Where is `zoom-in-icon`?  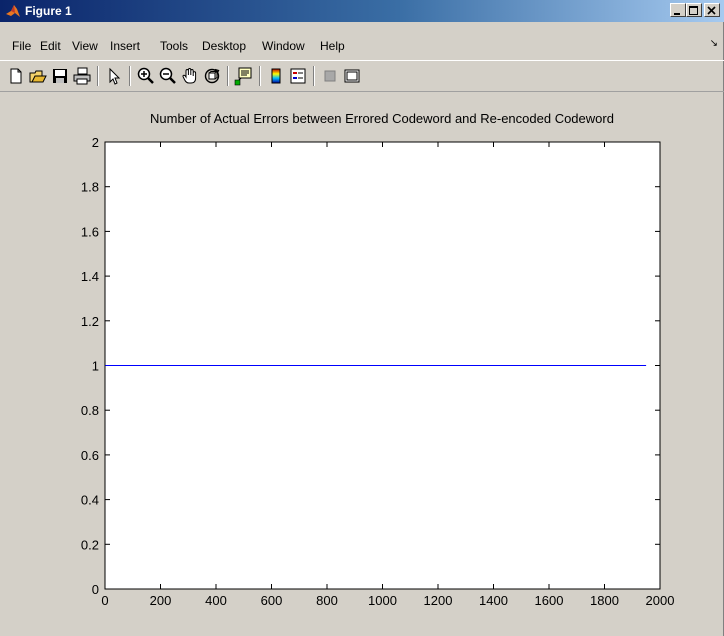 zoom-in-icon is located at coordinates (145, 75).